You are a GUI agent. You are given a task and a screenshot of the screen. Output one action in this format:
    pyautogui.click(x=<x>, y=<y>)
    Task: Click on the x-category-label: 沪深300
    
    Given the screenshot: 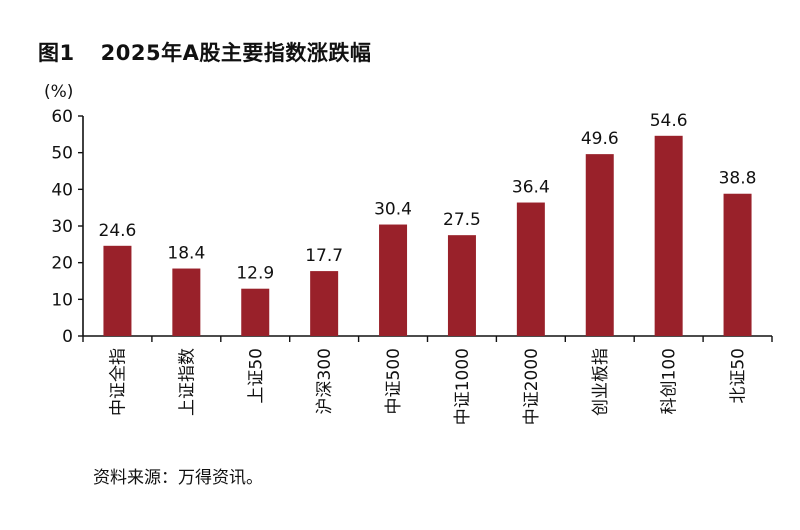 What is the action you would take?
    pyautogui.click(x=325, y=381)
    